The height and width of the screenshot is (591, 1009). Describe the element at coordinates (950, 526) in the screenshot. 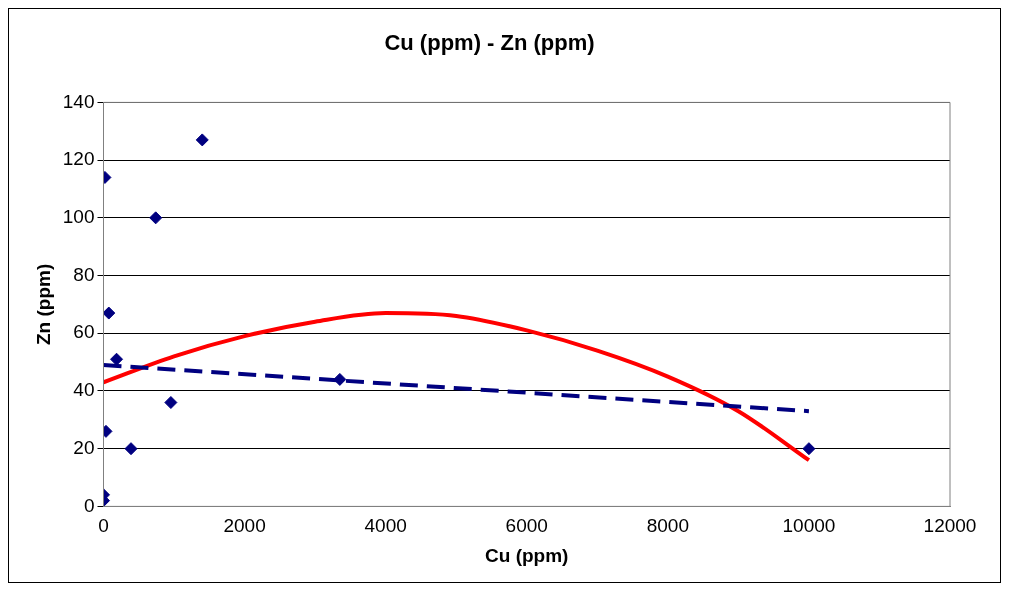

I see `x-tick-label: 12000` at that location.